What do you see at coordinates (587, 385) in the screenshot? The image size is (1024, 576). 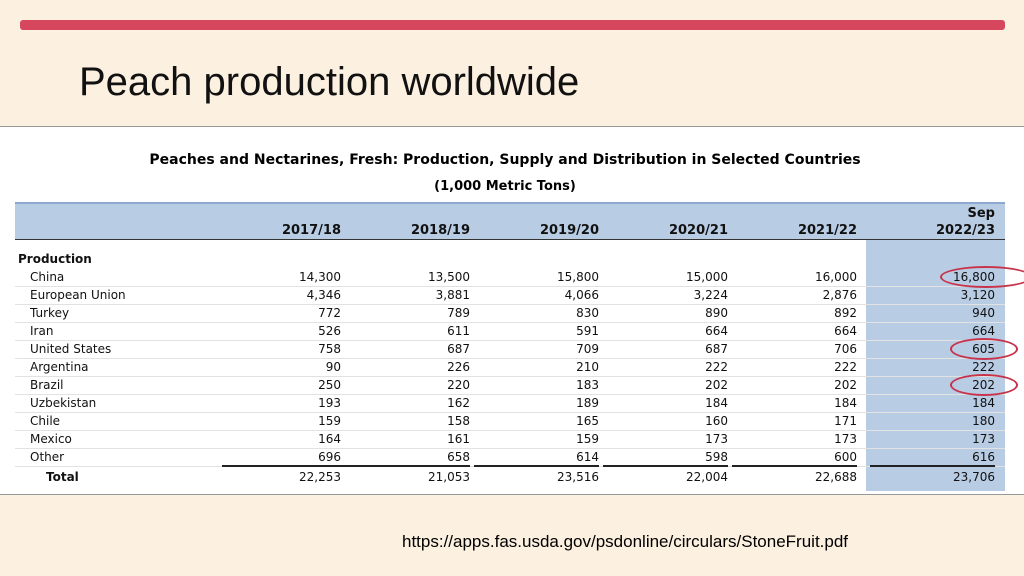 I see `cell-value: 183` at bounding box center [587, 385].